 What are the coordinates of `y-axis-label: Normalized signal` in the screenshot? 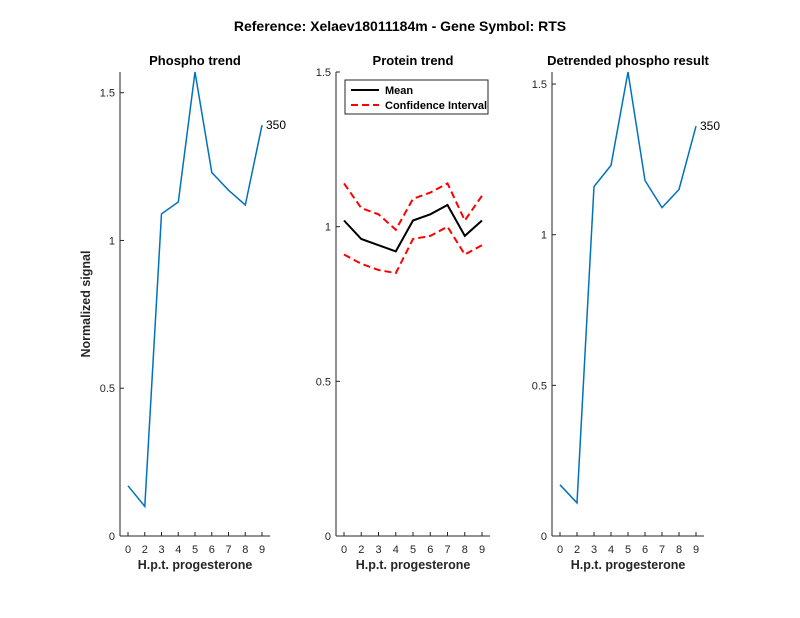 It's located at (86, 304).